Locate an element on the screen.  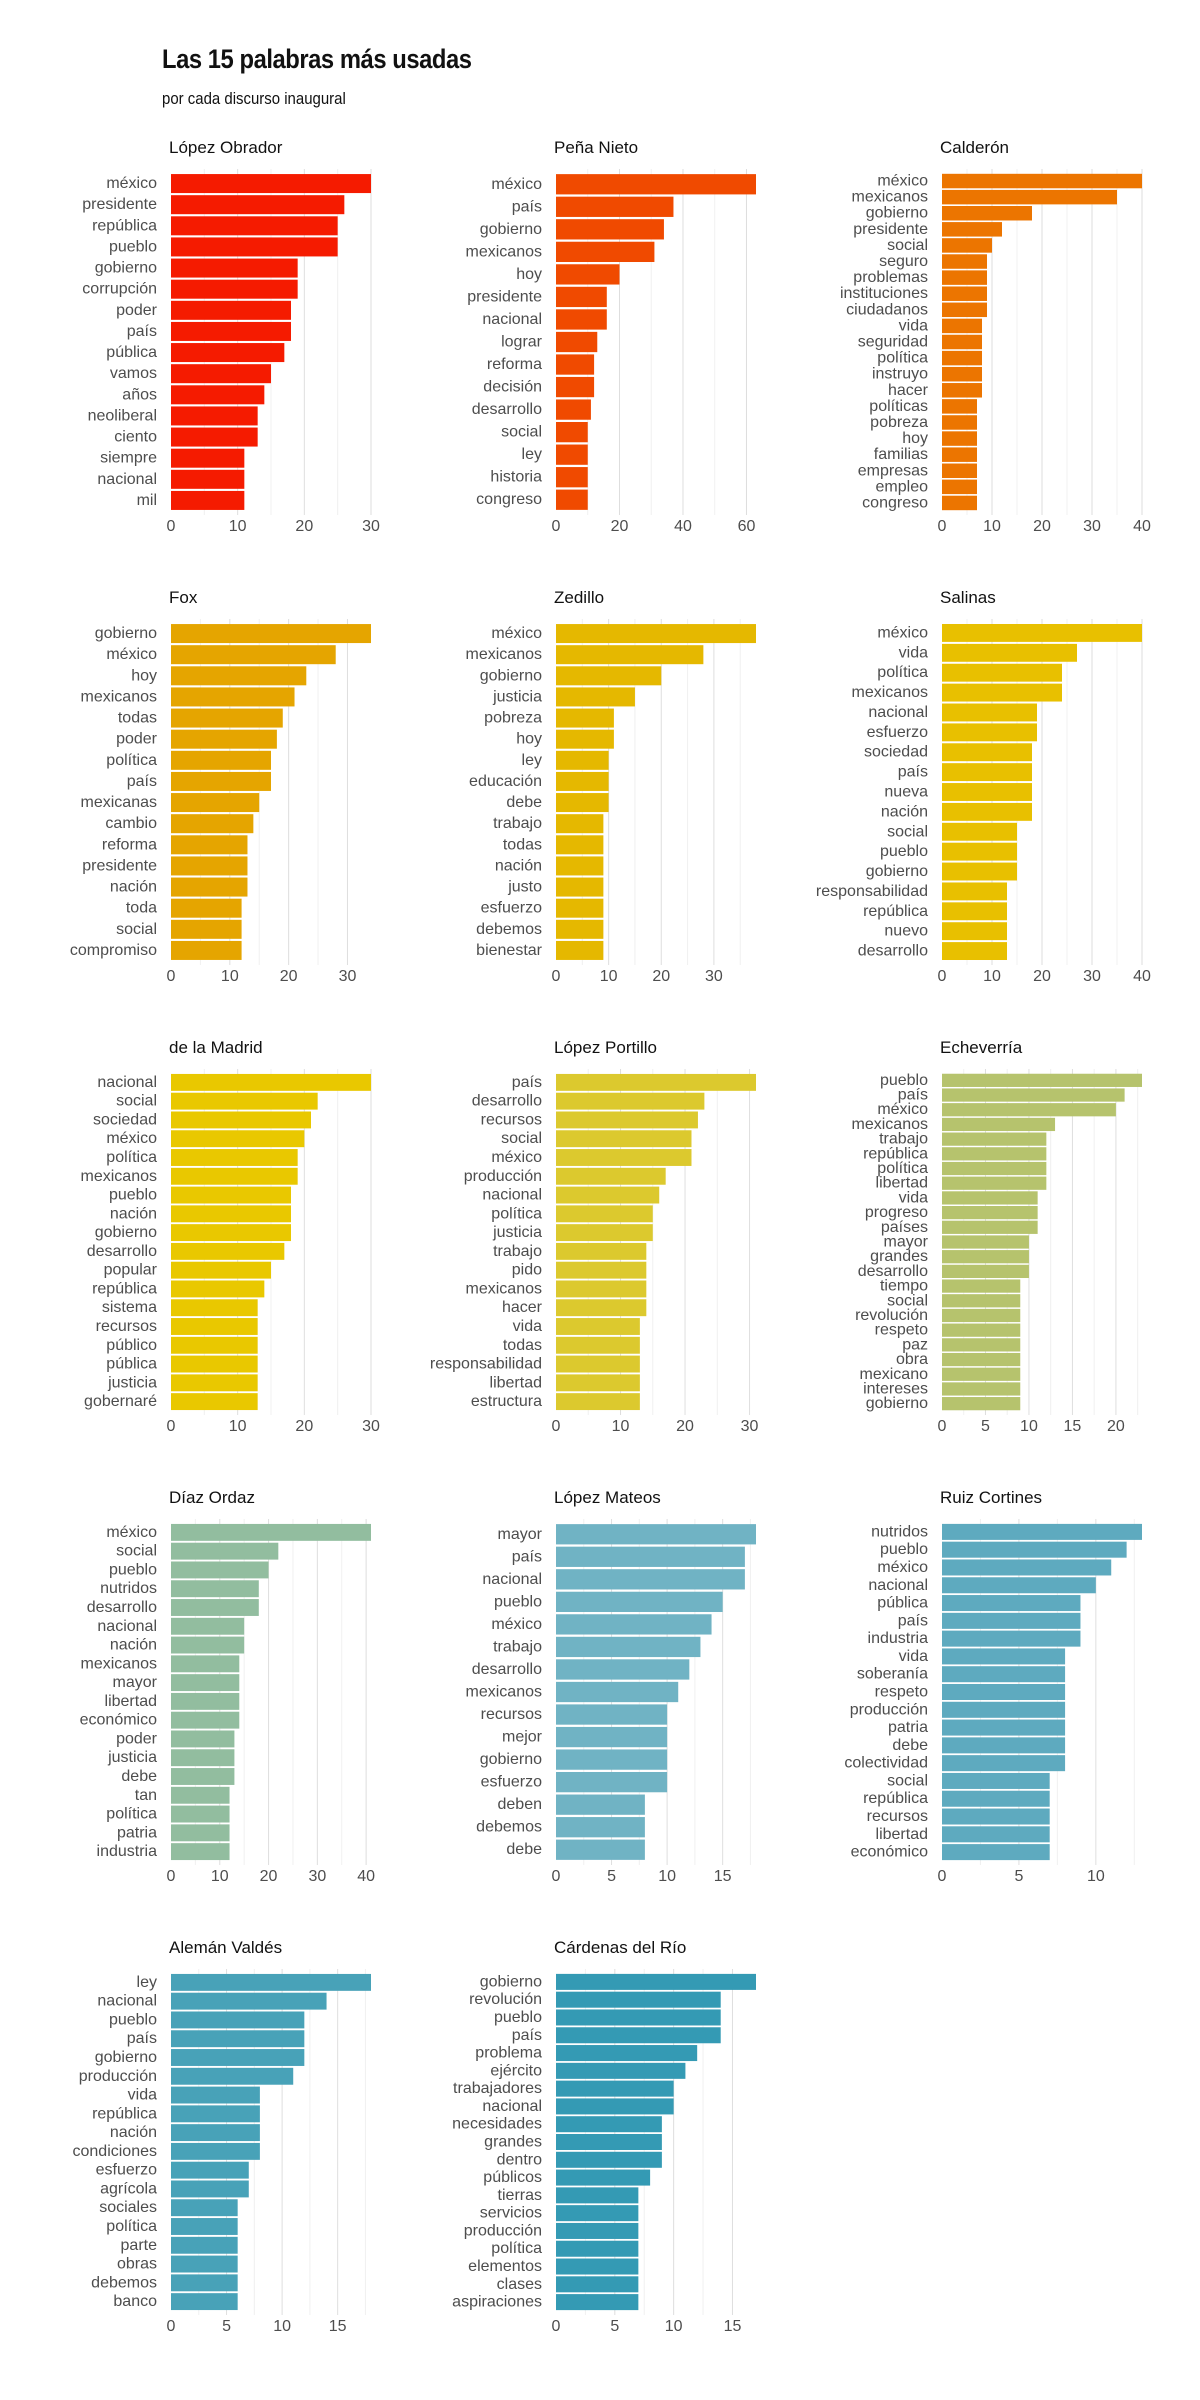
panel-title: Ruiz Cortines is located at coordinates (991, 1497).